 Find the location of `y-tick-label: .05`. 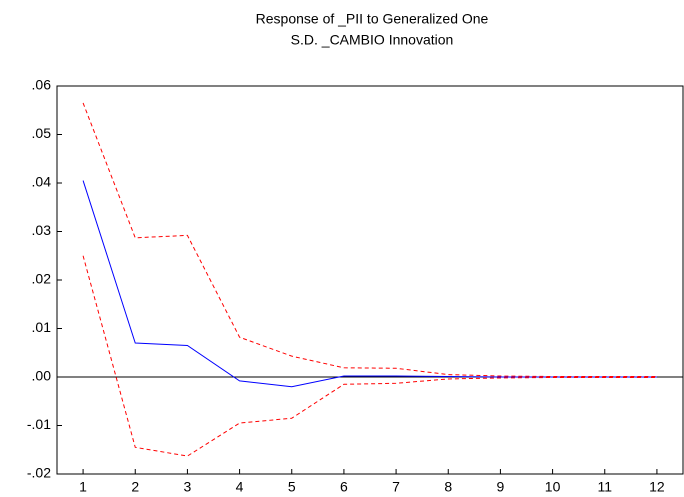

y-tick-label: .05 is located at coordinates (42, 133).